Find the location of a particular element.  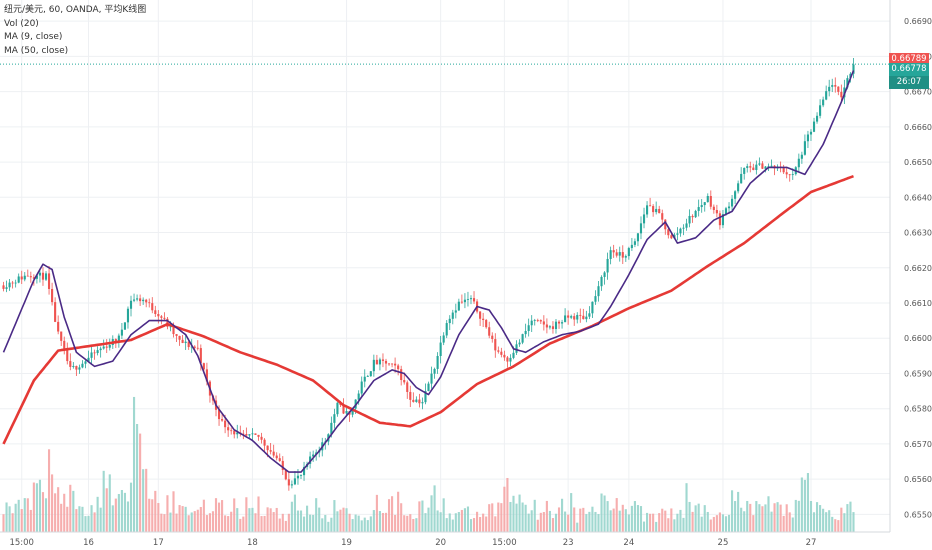

legend-ma50: MA (50, close) is located at coordinates (36, 50).